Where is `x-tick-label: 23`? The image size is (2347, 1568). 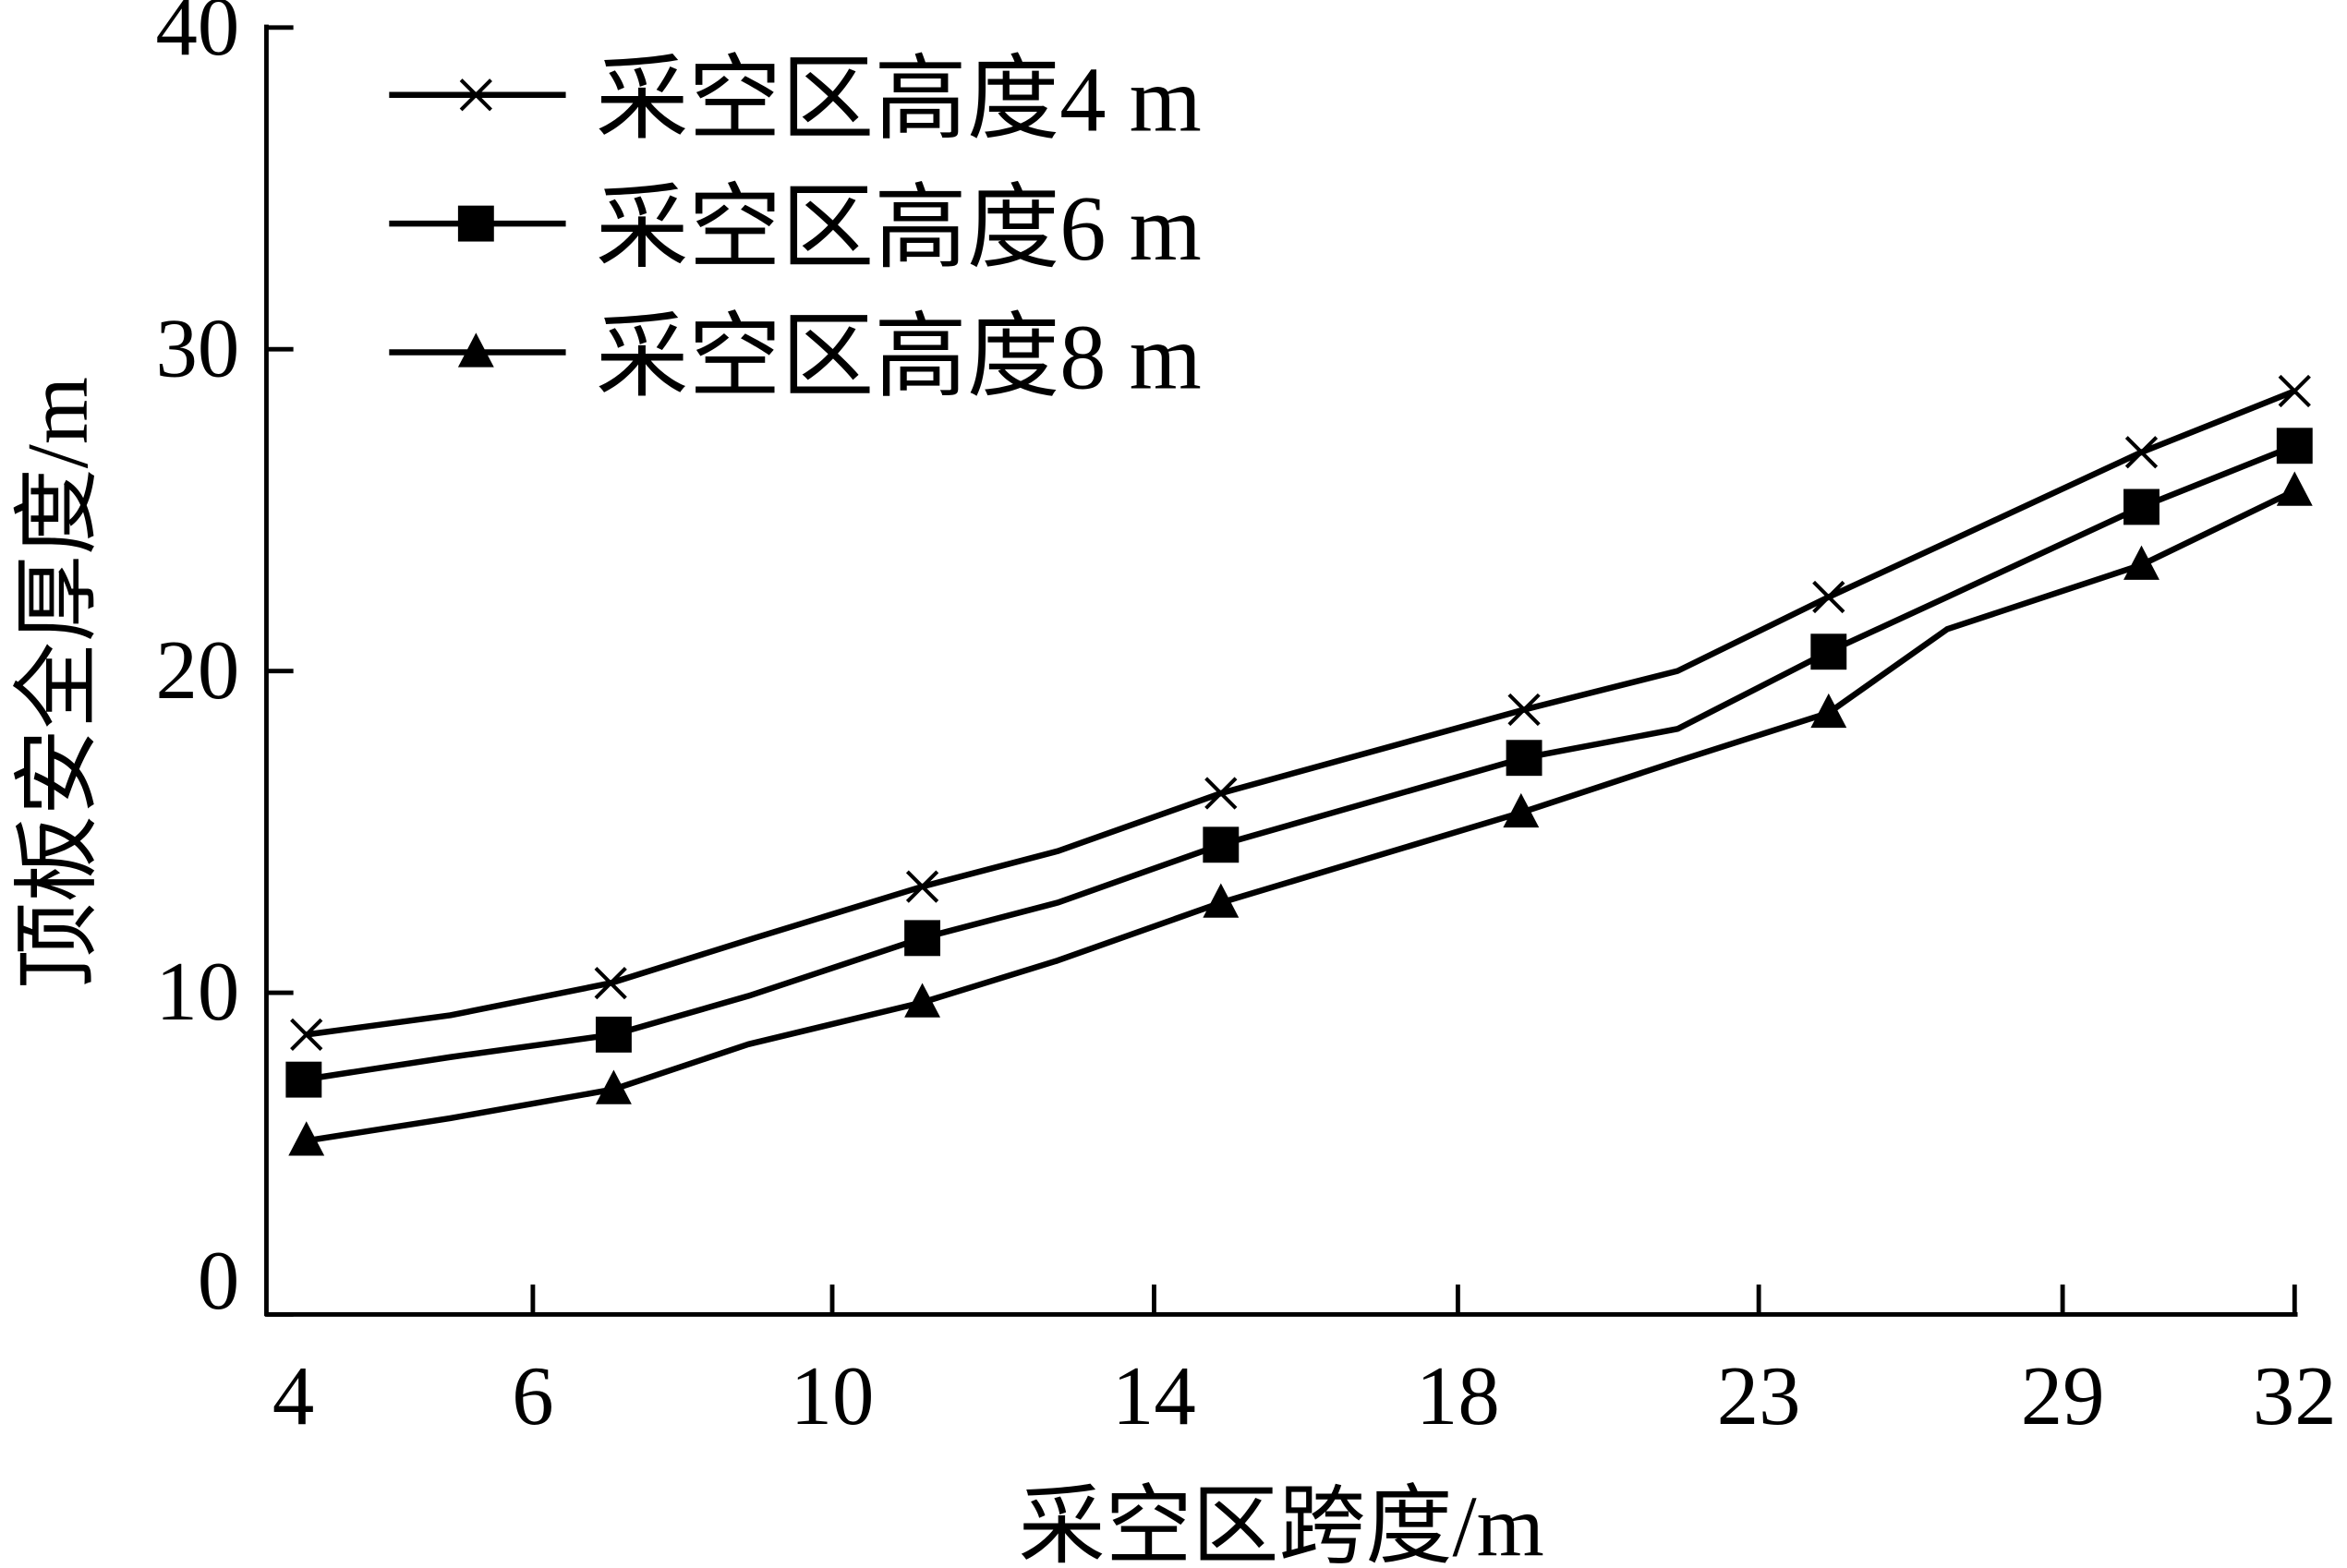 x-tick-label: 23 is located at coordinates (1759, 1395).